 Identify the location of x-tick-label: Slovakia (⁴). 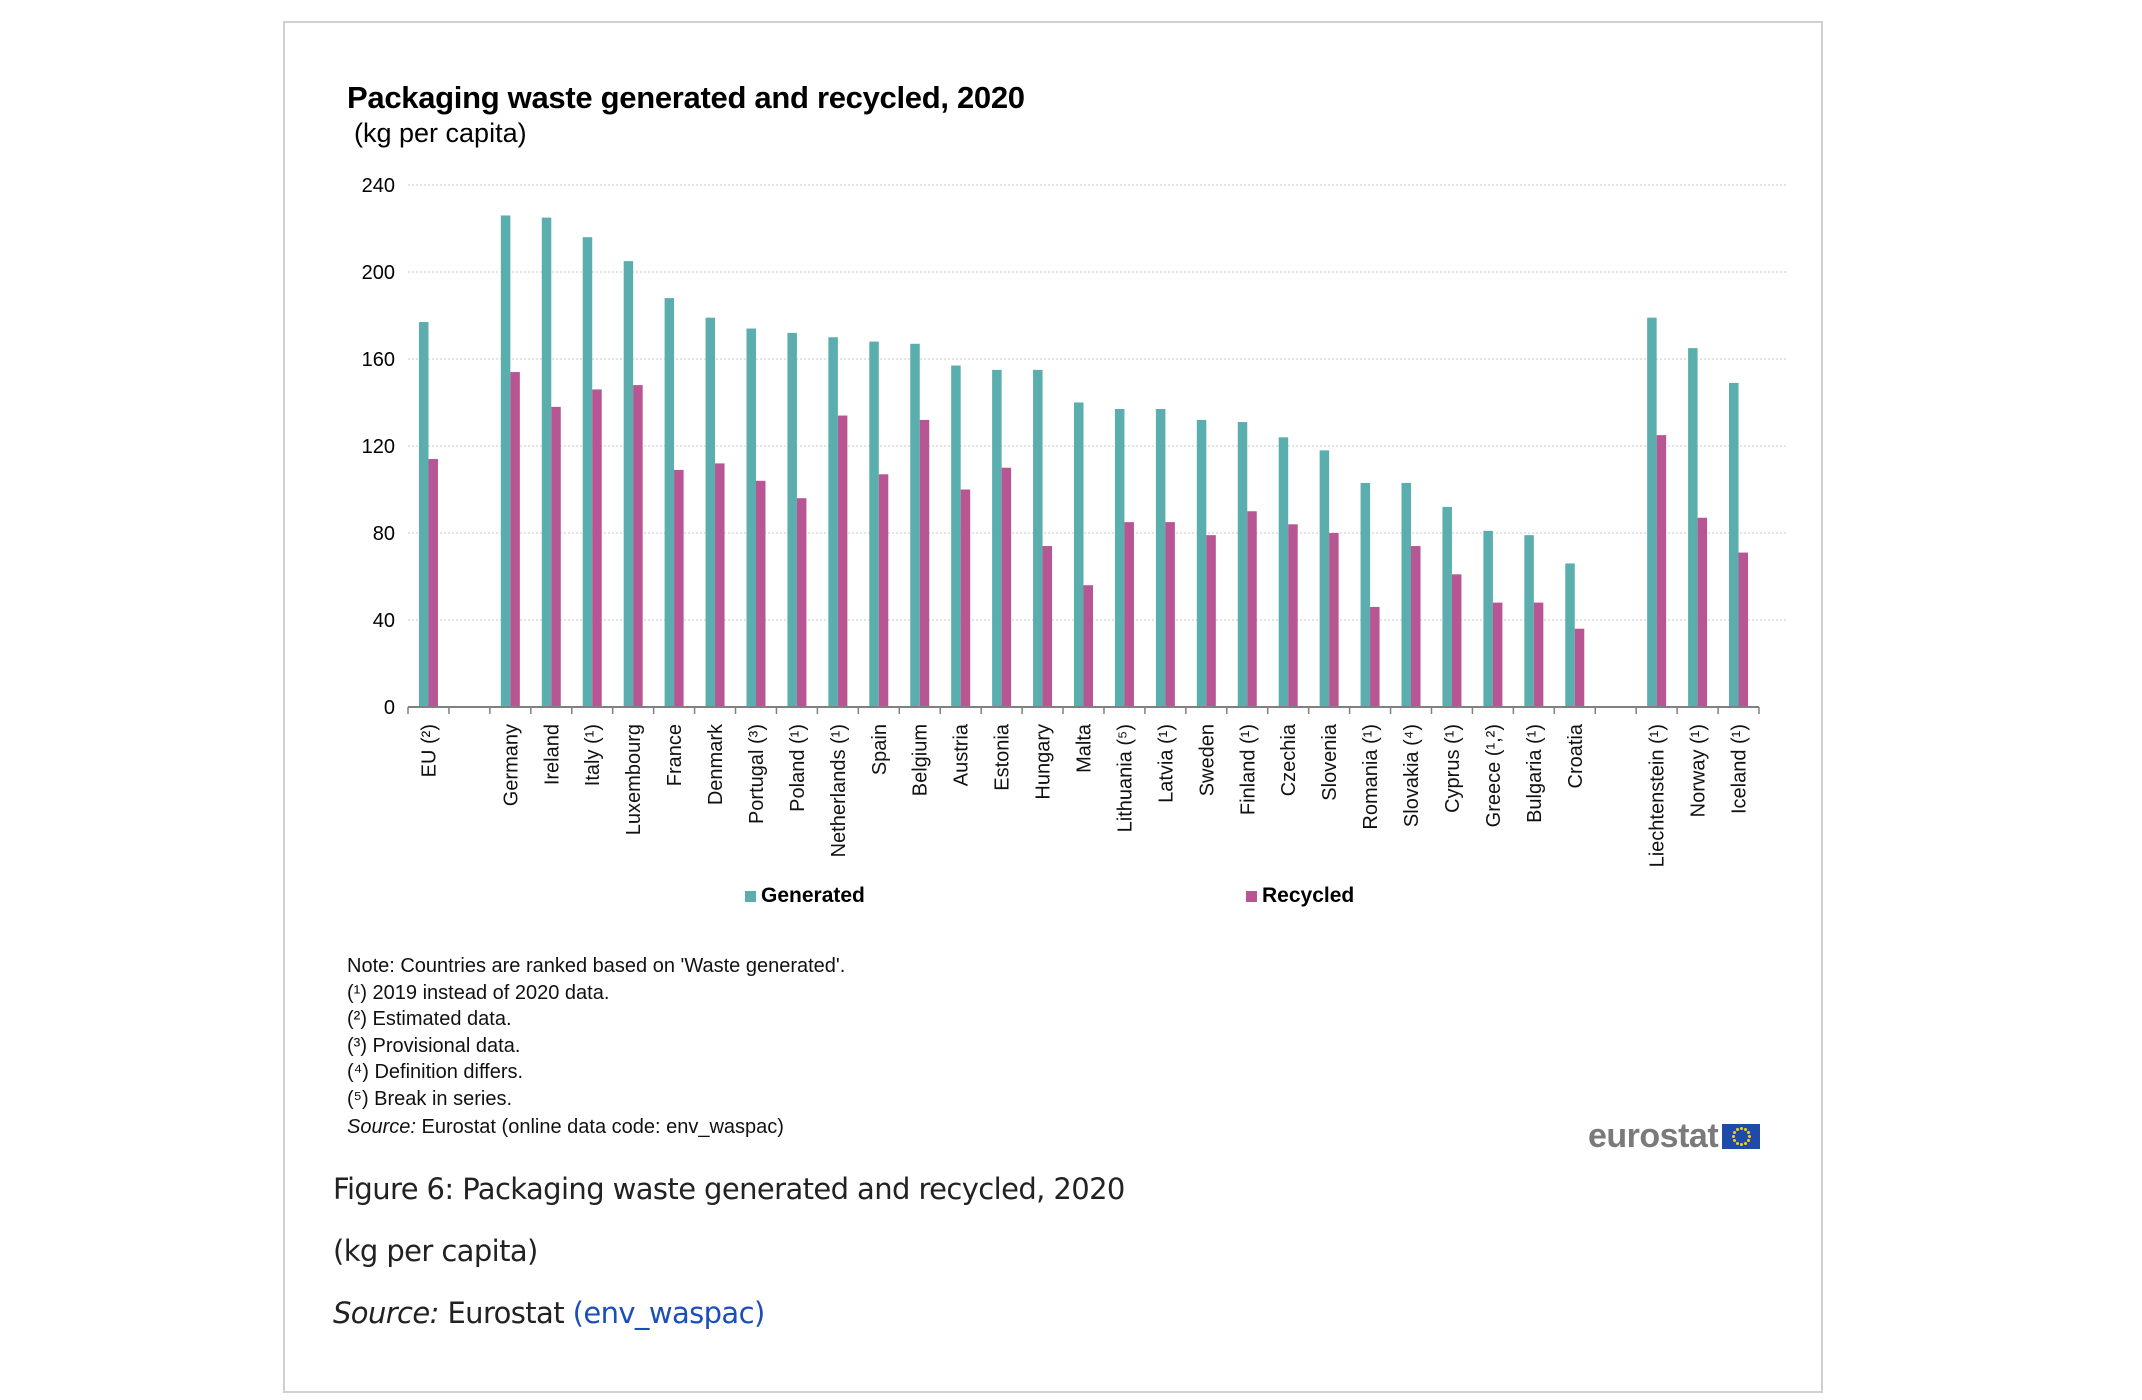
(1412, 775).